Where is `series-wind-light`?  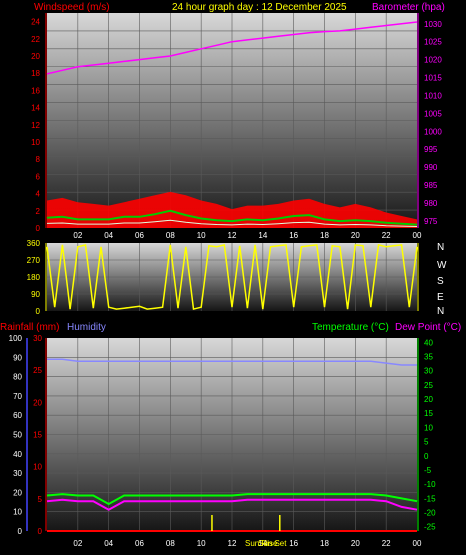 series-wind-light is located at coordinates (232, 223).